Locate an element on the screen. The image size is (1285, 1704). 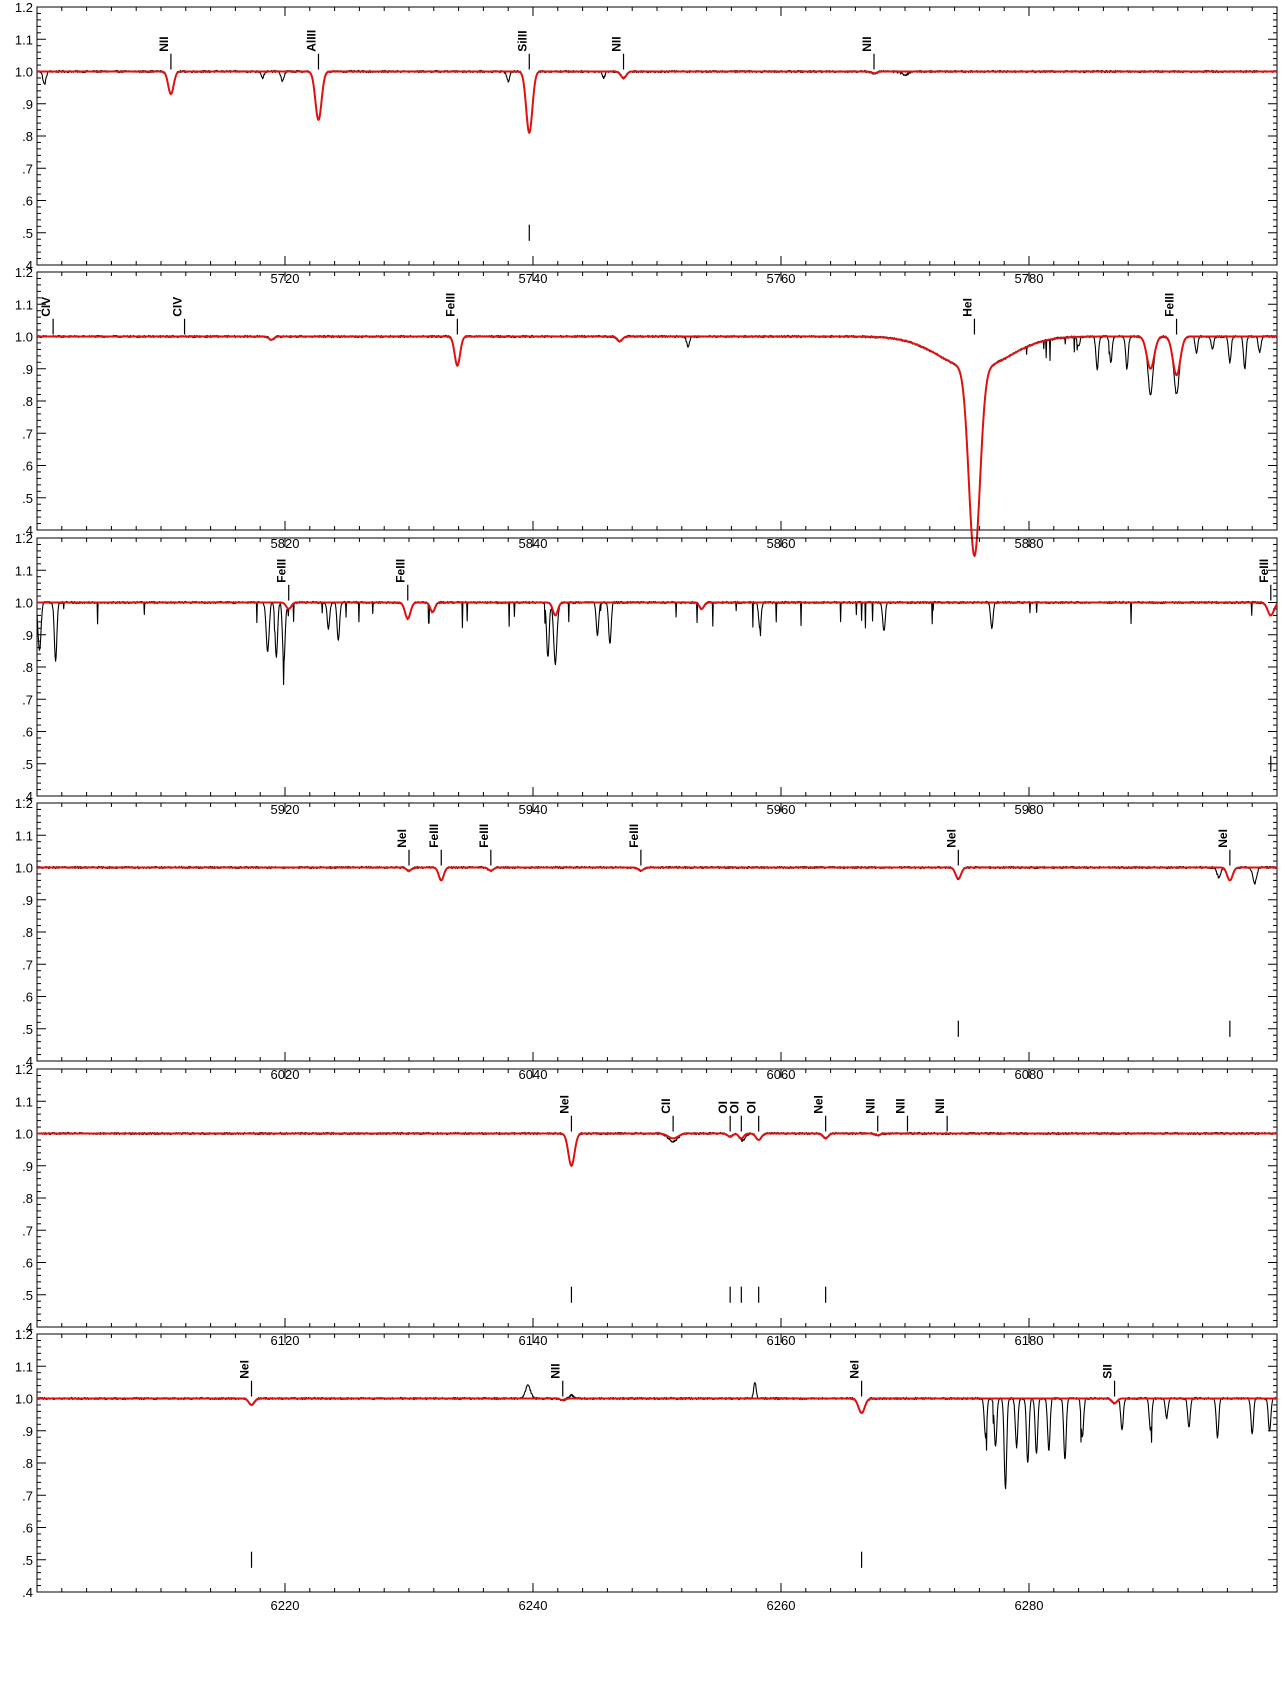
line-id-label: HeI is located at coordinates (967, 307).